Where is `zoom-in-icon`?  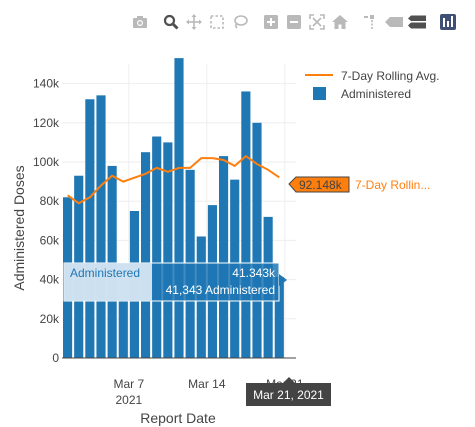
zoom-in-icon is located at coordinates (271, 22).